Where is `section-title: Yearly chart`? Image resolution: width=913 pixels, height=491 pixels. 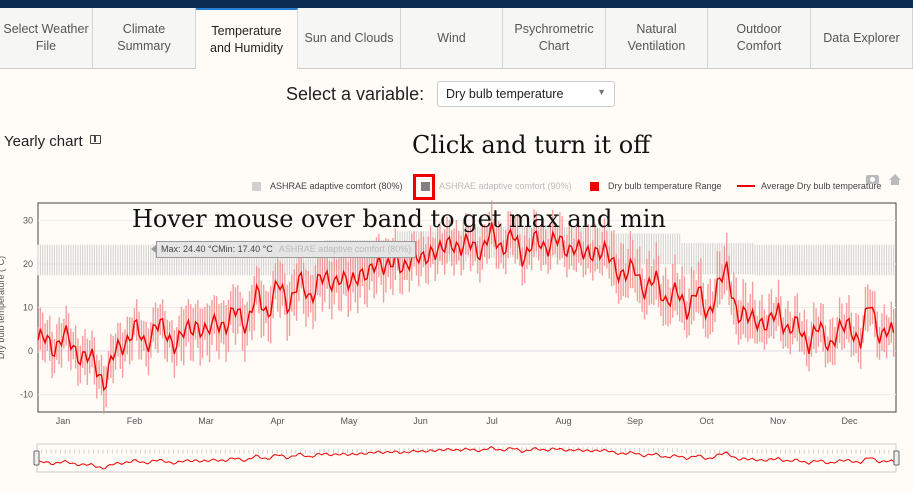 section-title: Yearly chart is located at coordinates (43, 141).